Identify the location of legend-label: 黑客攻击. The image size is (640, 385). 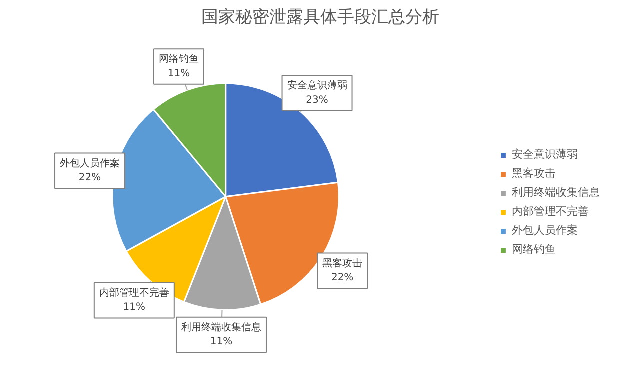
(534, 173).